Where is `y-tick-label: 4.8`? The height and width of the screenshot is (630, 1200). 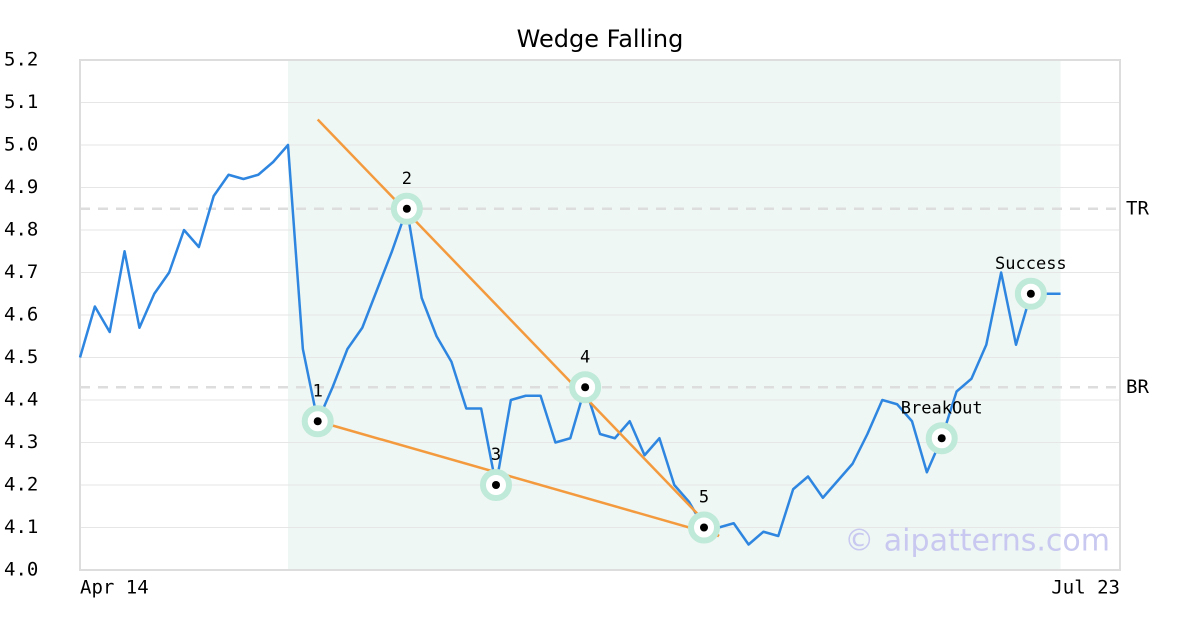 y-tick-label: 4.8 is located at coordinates (21, 230).